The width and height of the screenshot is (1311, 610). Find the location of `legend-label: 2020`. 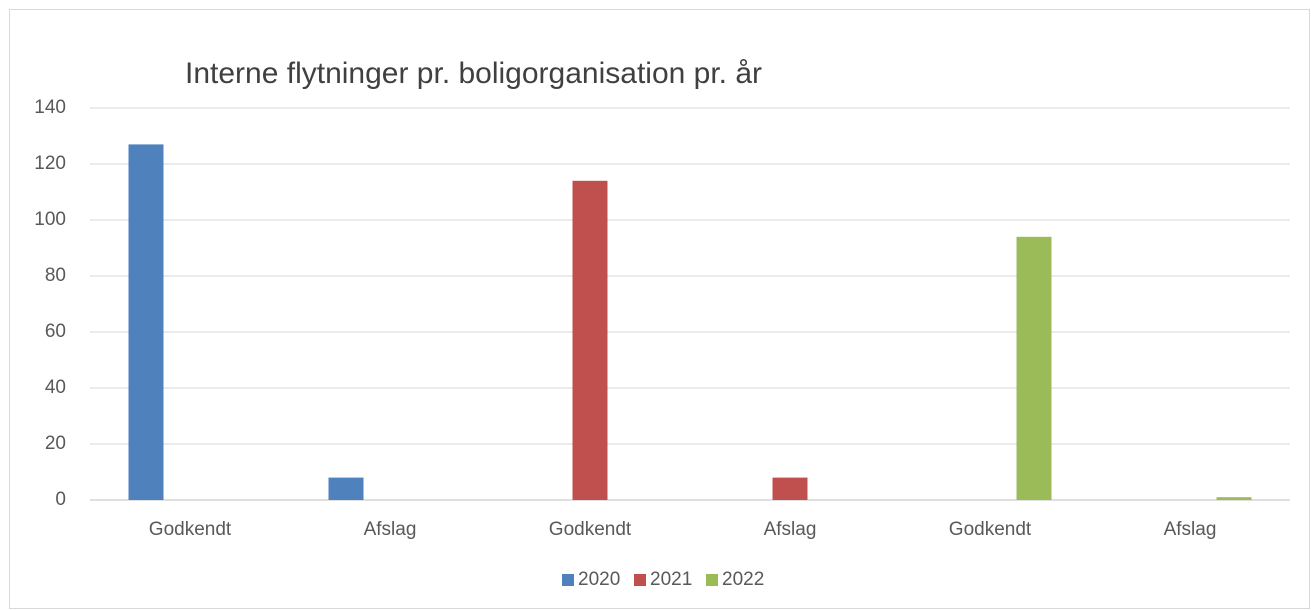

legend-label: 2020 is located at coordinates (599, 579).